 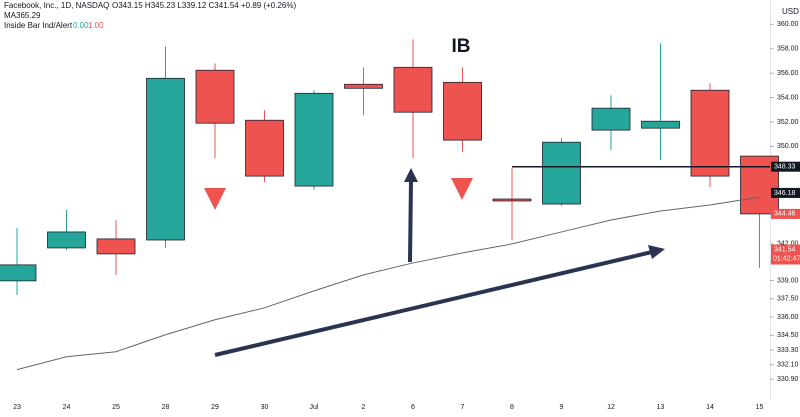 I want to click on price-label: 346.18, so click(x=785, y=193).